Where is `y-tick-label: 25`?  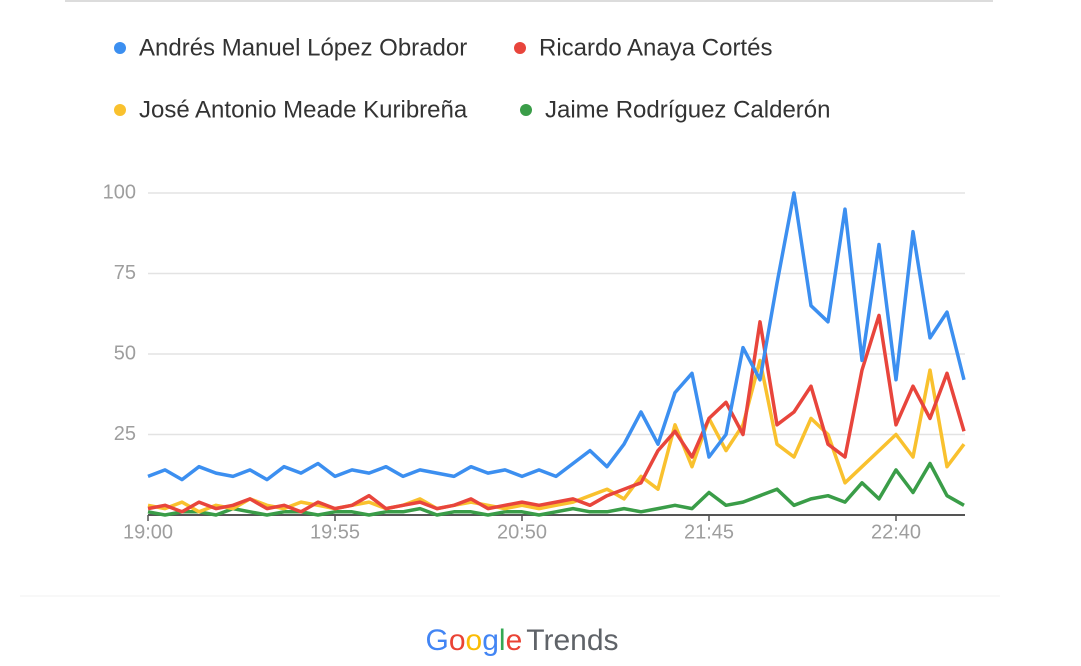
y-tick-label: 25 is located at coordinates (125, 434).